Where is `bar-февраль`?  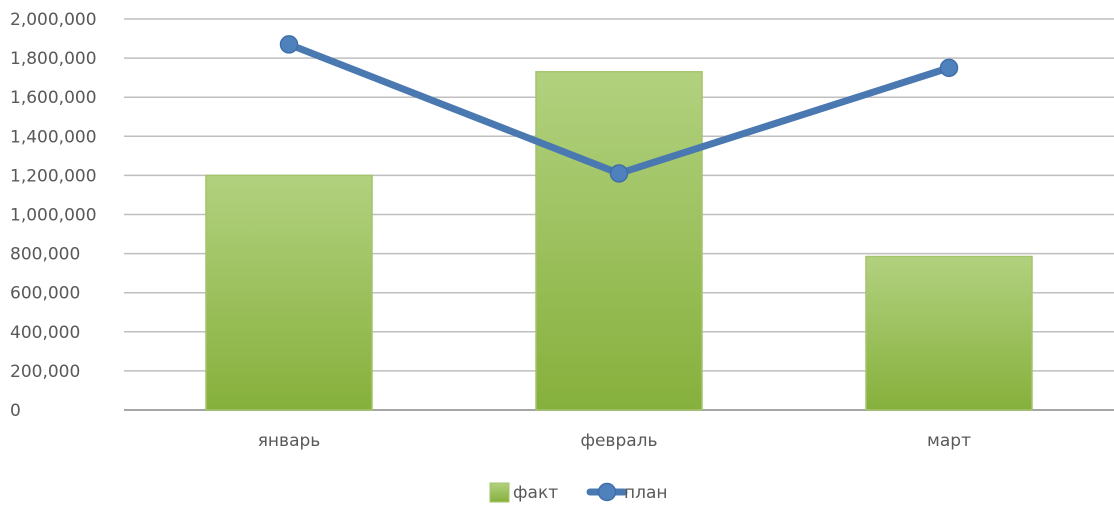
bar-февраль is located at coordinates (619, 241).